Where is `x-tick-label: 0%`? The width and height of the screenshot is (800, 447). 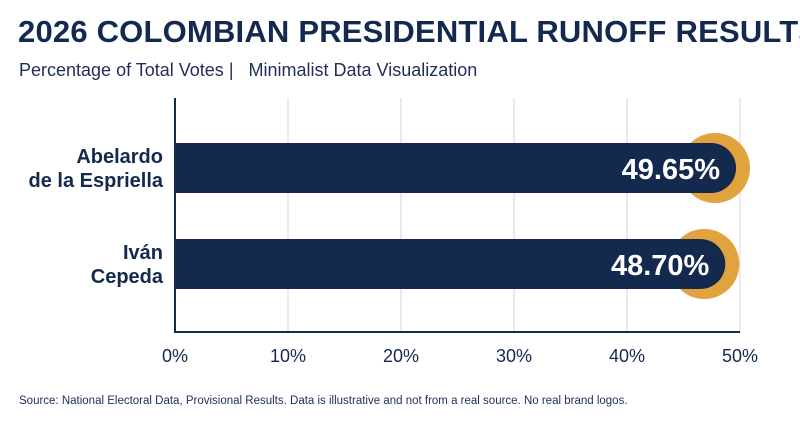
x-tick-label: 0% is located at coordinates (175, 356).